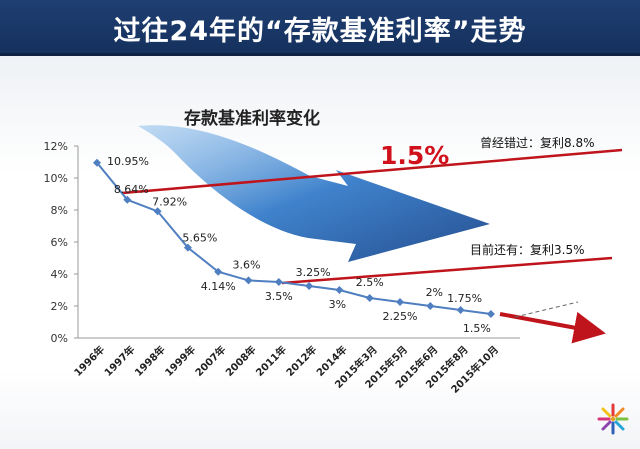 Image resolution: width=640 pixels, height=449 pixels. I want to click on flower-logo-icon, so click(613, 419).